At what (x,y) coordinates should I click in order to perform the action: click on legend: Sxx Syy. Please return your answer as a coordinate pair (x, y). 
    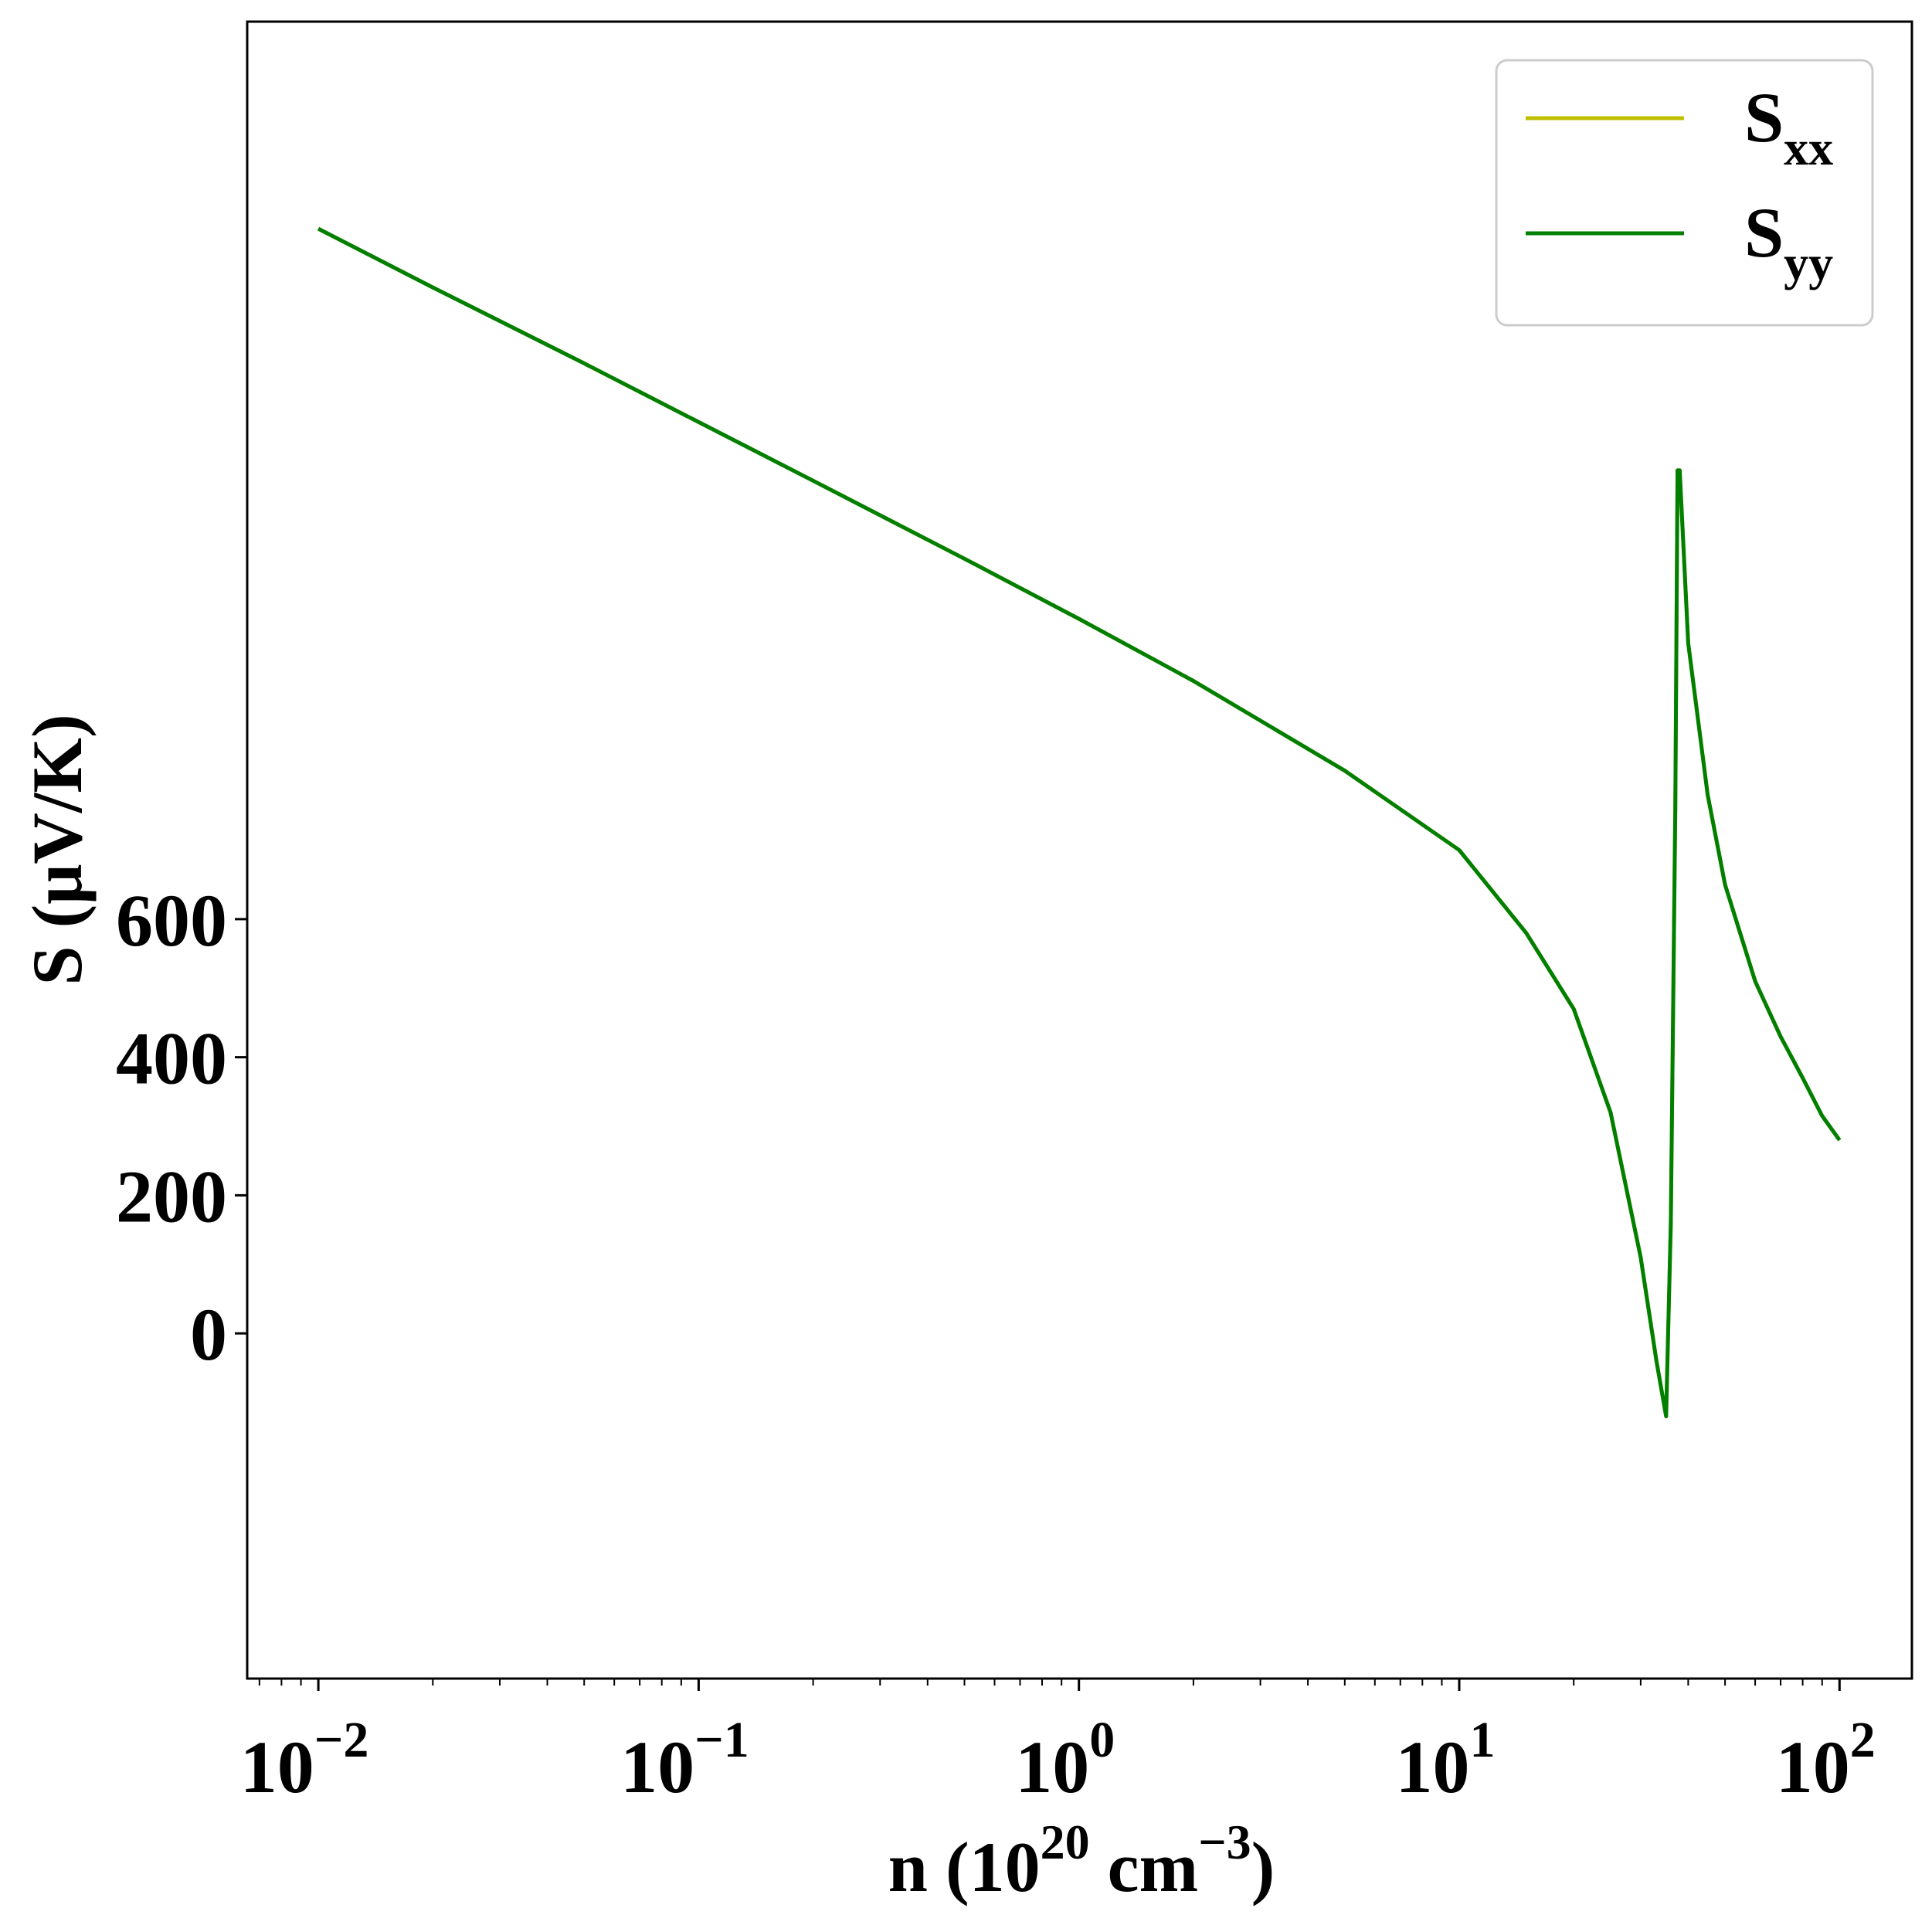
    Looking at the image, I should click on (1685, 193).